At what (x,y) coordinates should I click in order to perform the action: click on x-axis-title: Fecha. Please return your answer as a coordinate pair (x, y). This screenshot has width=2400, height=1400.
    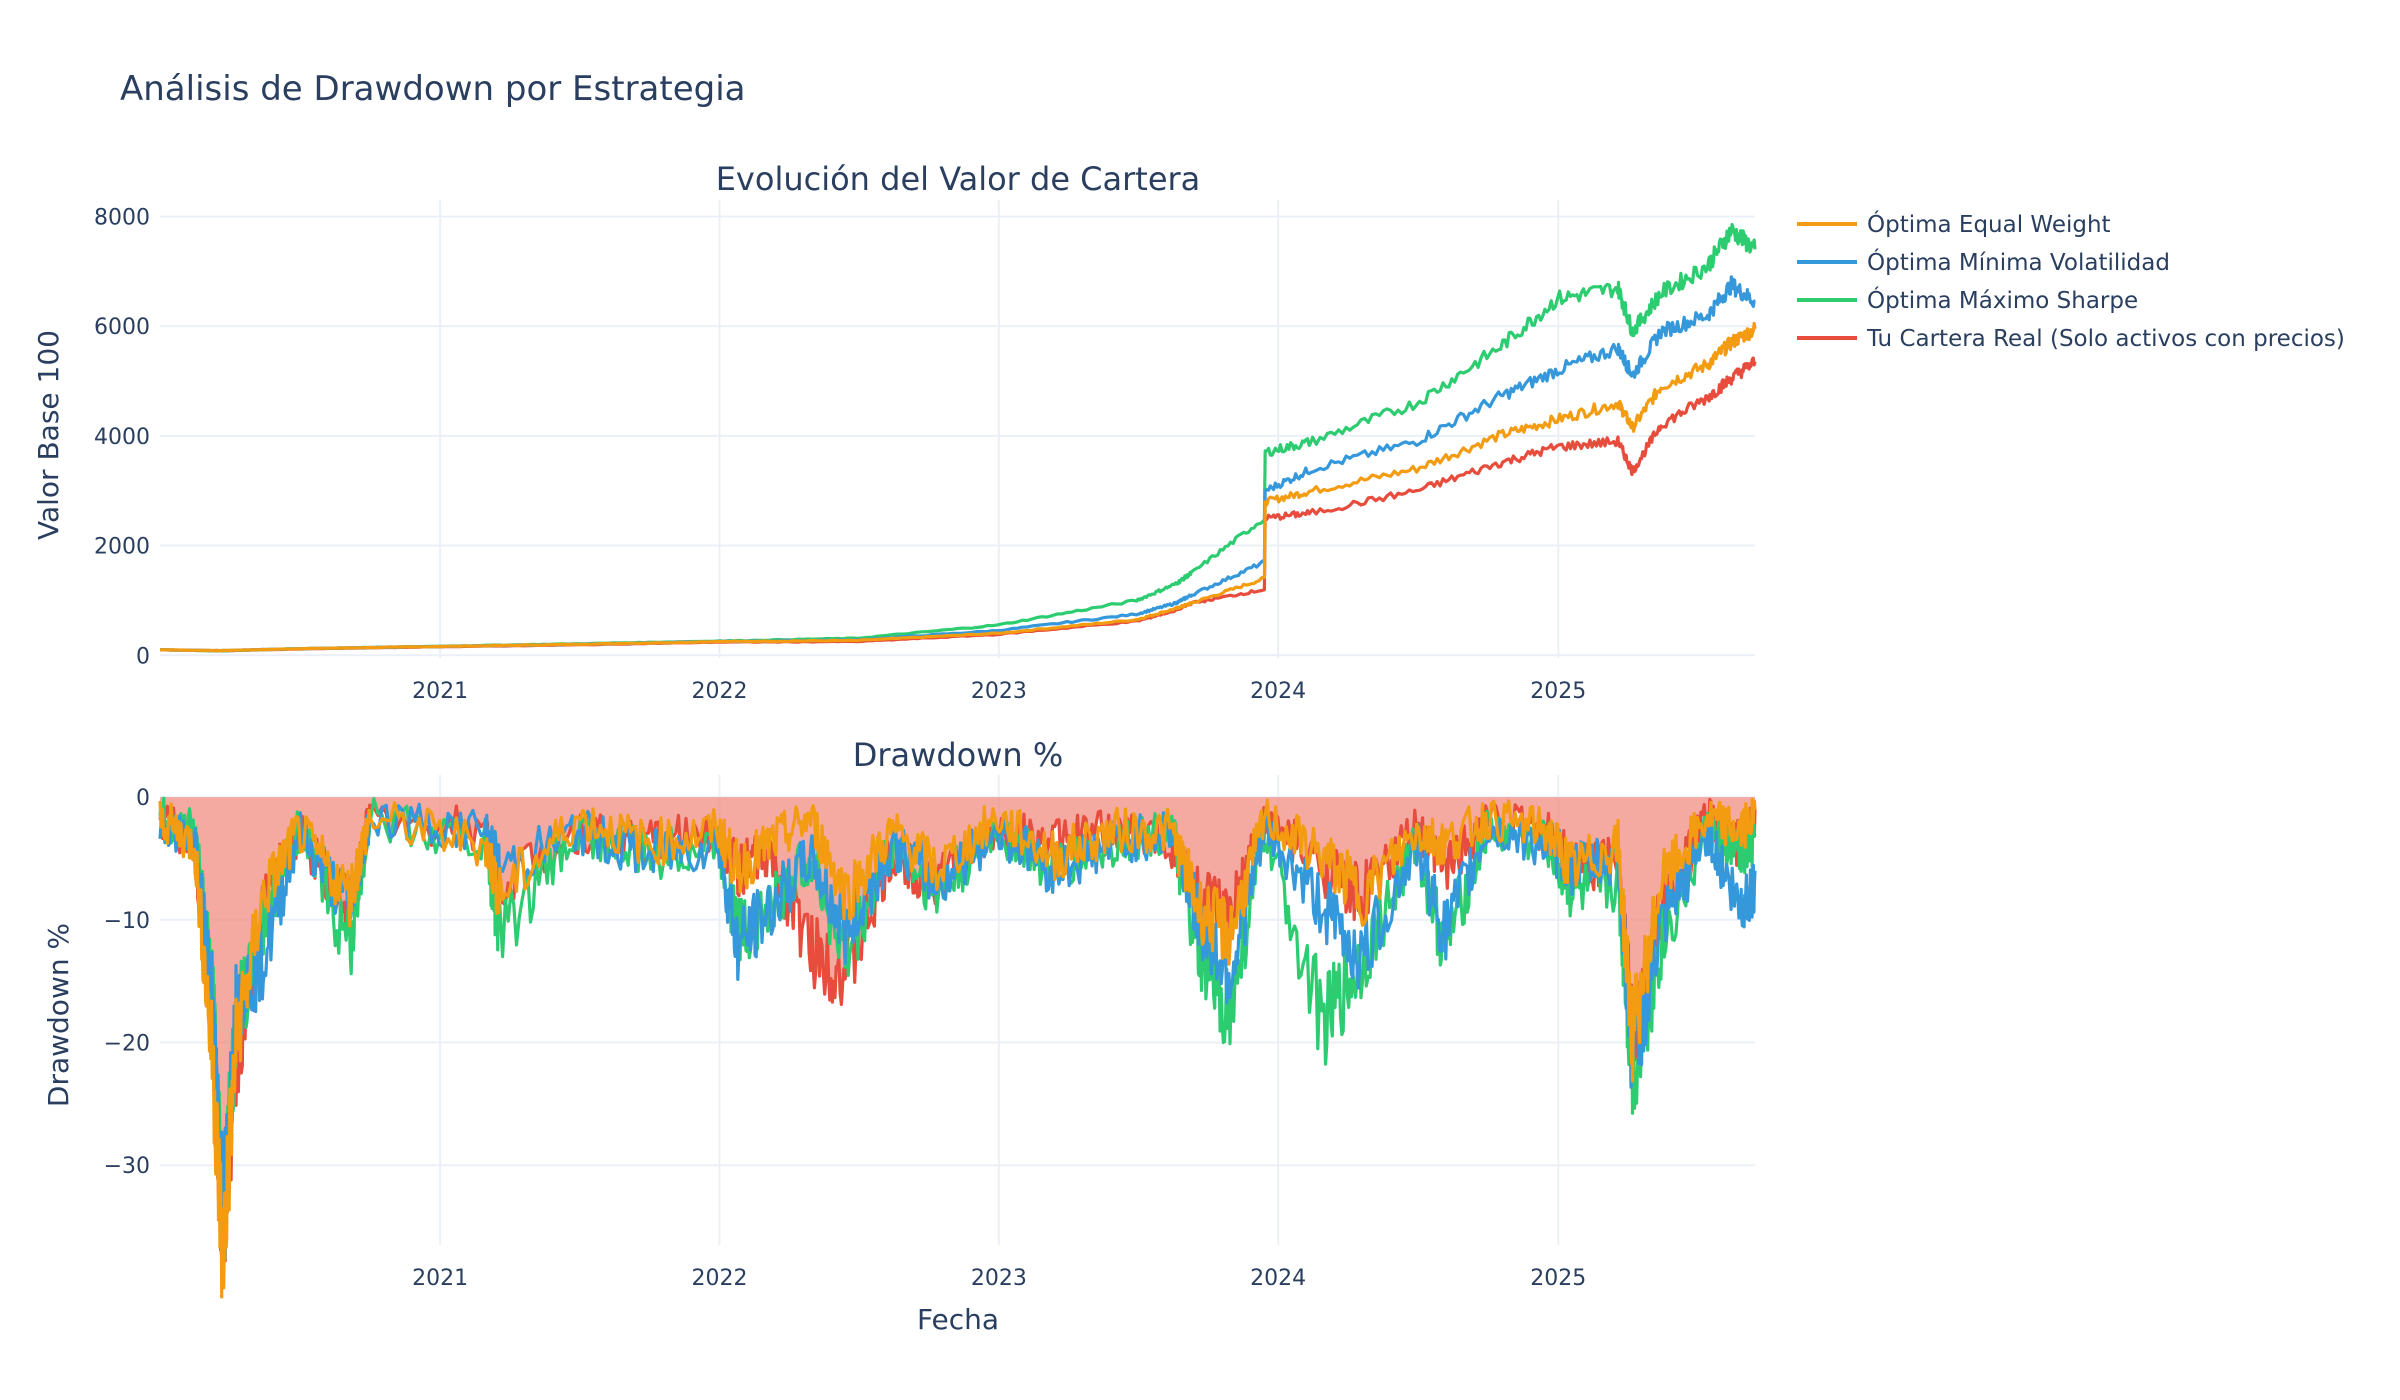
    Looking at the image, I should click on (958, 1319).